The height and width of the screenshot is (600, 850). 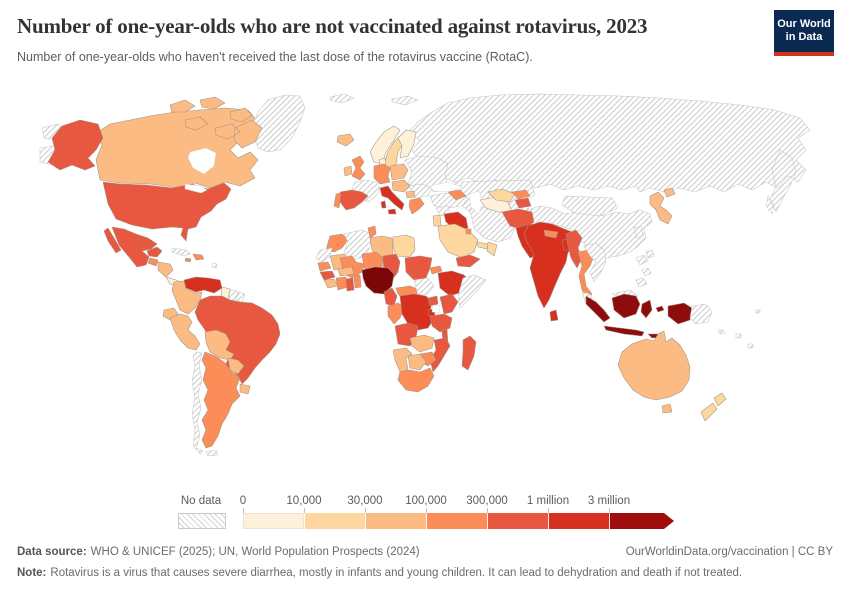 What do you see at coordinates (399, 172) in the screenshot?
I see `region-poland` at bounding box center [399, 172].